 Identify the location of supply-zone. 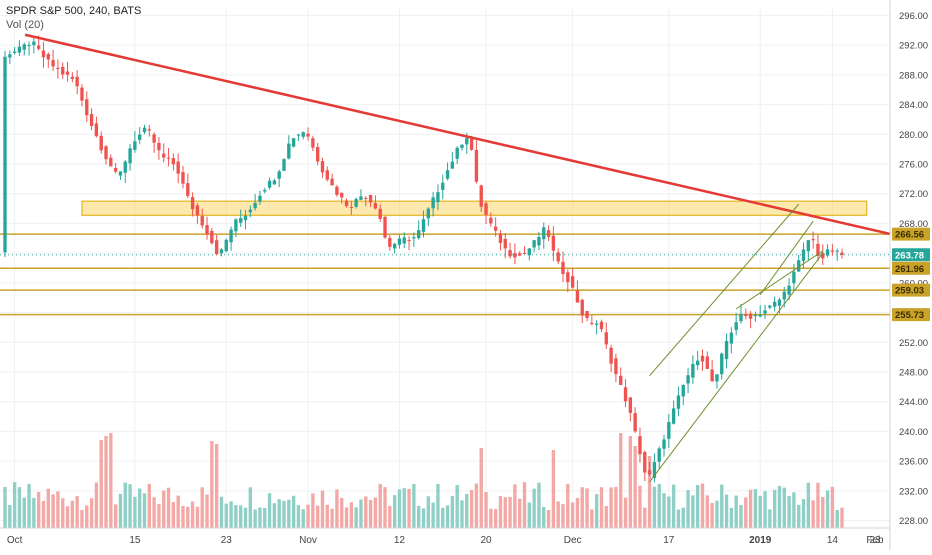
(474, 208).